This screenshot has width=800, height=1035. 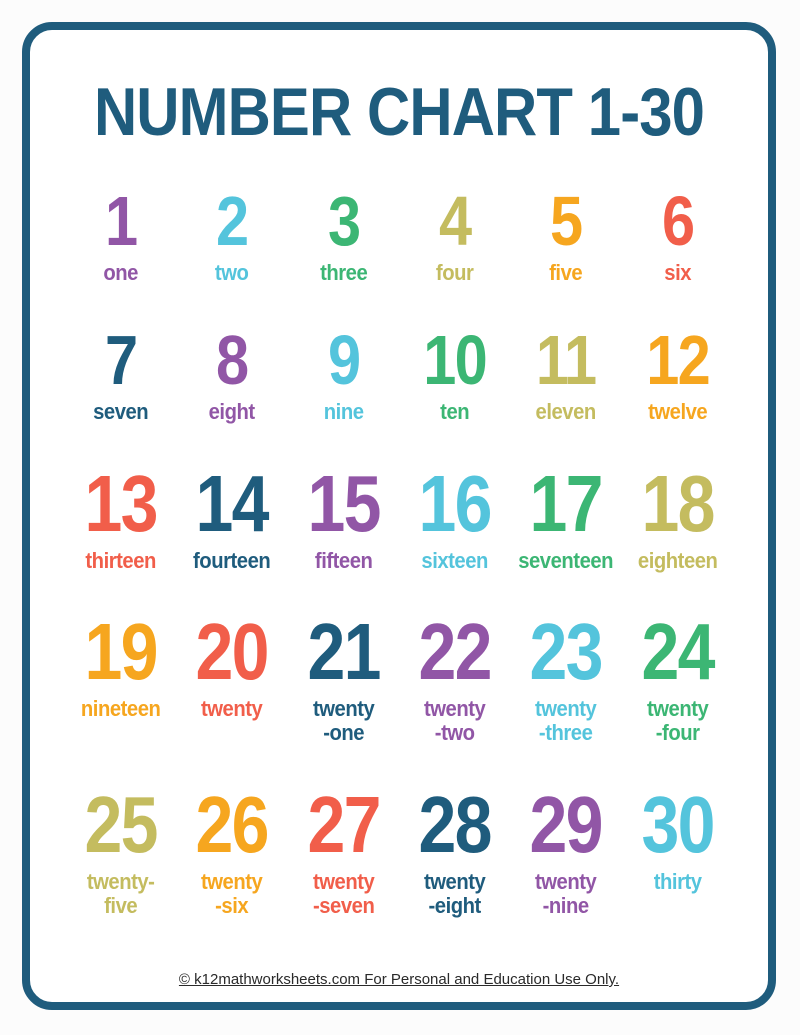 I want to click on numeral: 25, so click(x=121, y=824).